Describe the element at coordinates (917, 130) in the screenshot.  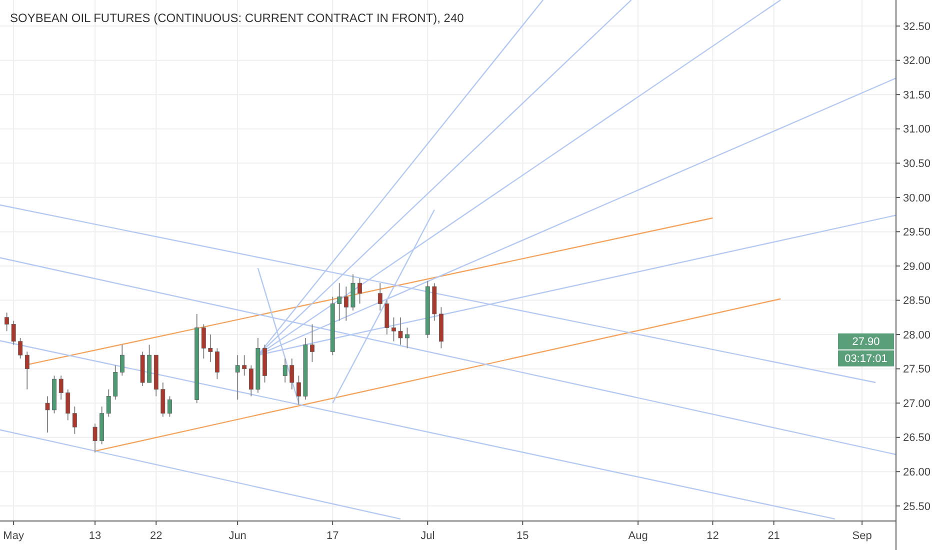
I see `y-tick-label: 31.00` at that location.